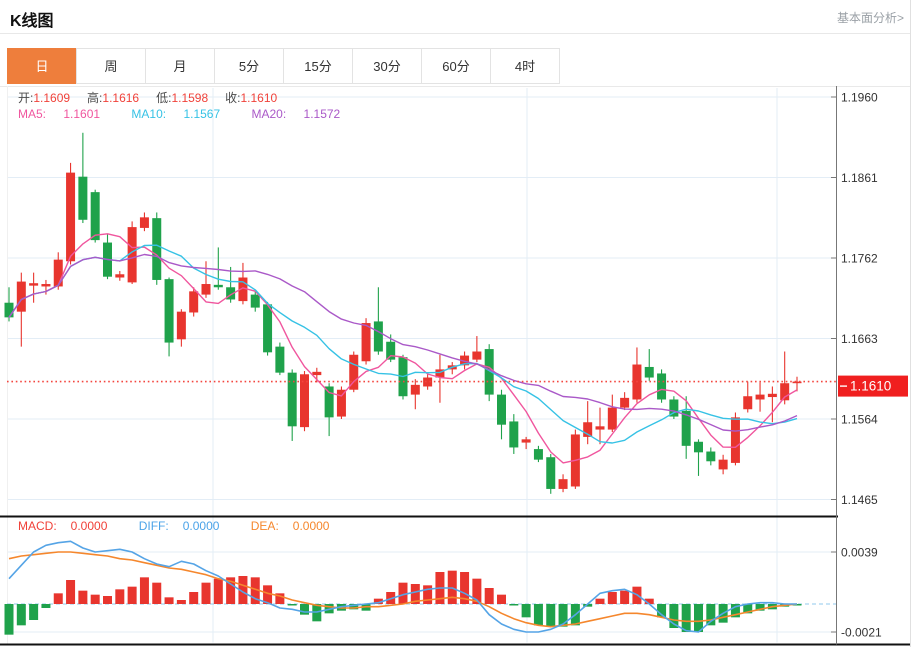 Image resolution: width=911 pixels, height=647 pixels. Describe the element at coordinates (859, 500) in the screenshot. I see `svg-text: 1.1465` at that location.